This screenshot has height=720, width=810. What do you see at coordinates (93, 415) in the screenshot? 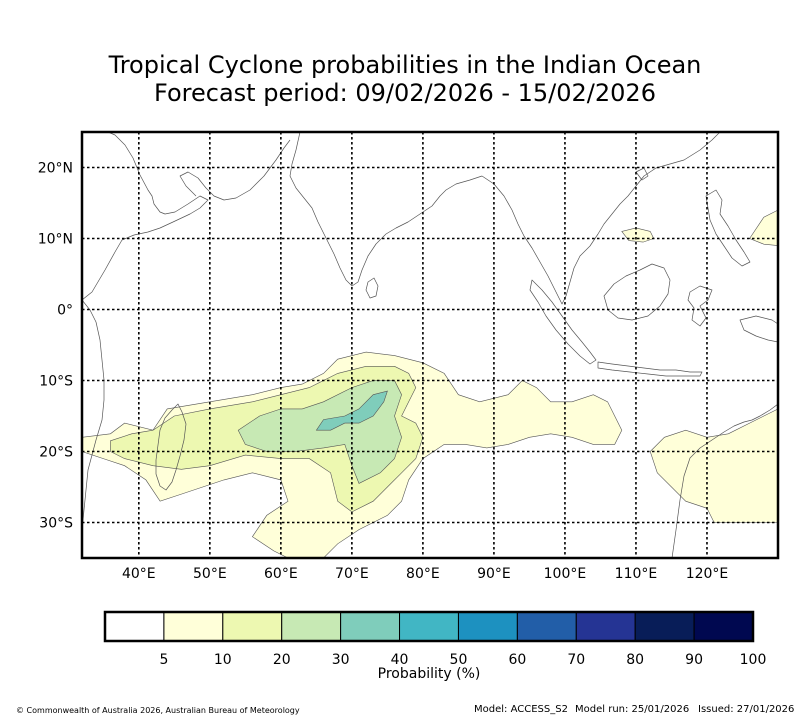
I see `coastline-east-africa` at bounding box center [93, 415].